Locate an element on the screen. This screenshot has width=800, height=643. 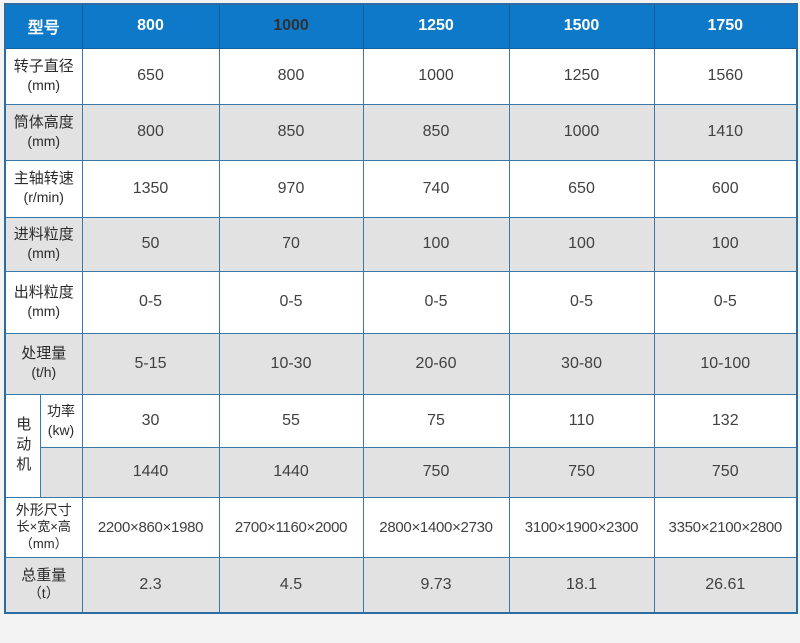
dimensions-label-line1: 外形尺寸 is located at coordinates (43, 510).